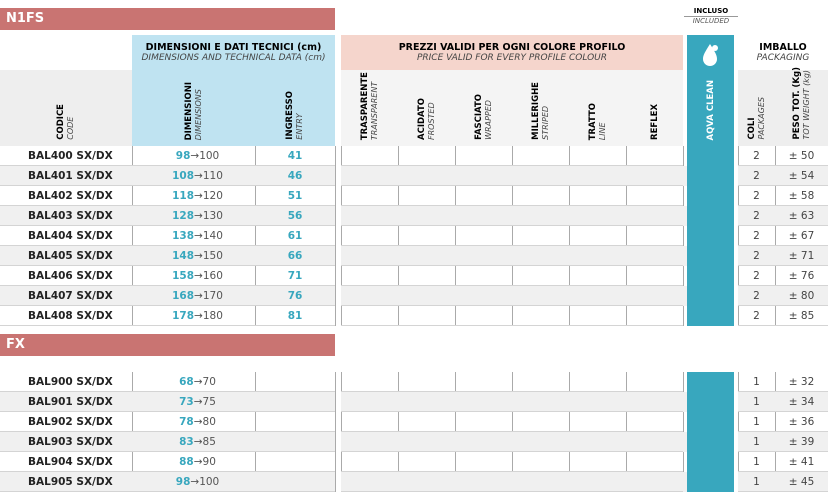 This screenshot has width=828, height=501. Describe the element at coordinates (801, 236) in the screenshot. I see `weight: ± 67` at that location.